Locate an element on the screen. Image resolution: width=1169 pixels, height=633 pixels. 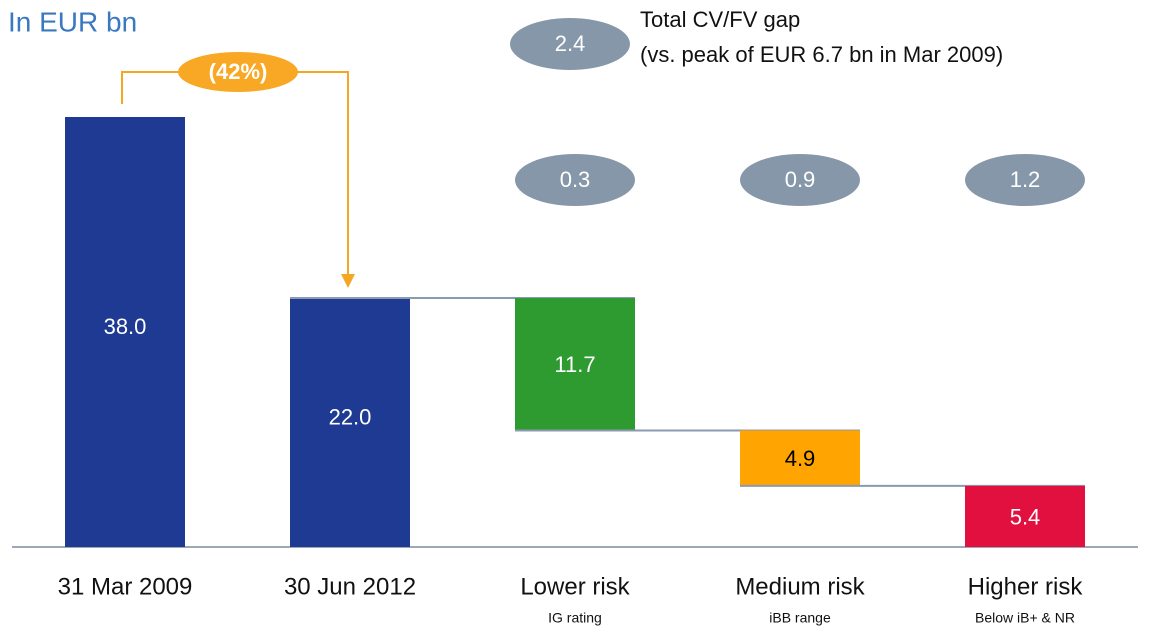
x-tick-label: Higher risk is located at coordinates (1026, 586).